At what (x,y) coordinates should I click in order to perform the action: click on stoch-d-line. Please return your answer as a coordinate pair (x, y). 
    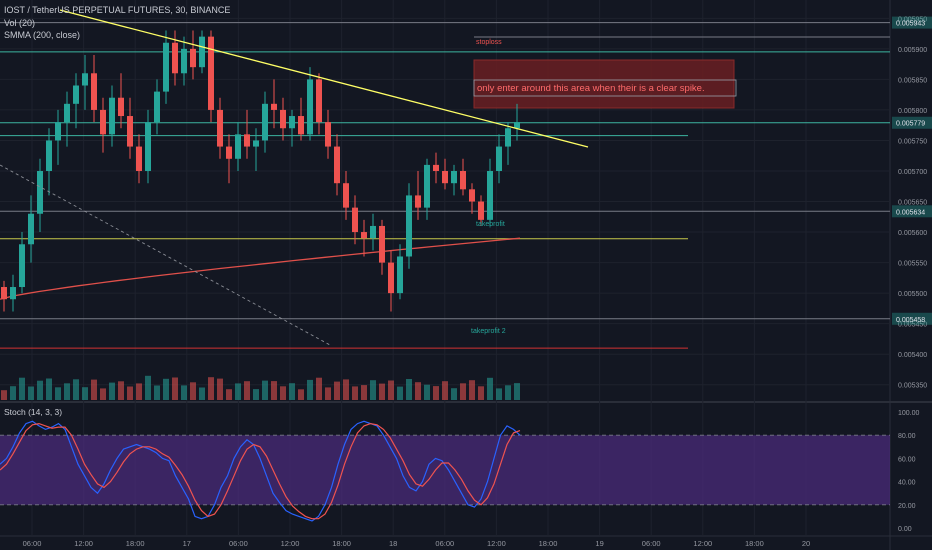
    Looking at the image, I should click on (260, 471).